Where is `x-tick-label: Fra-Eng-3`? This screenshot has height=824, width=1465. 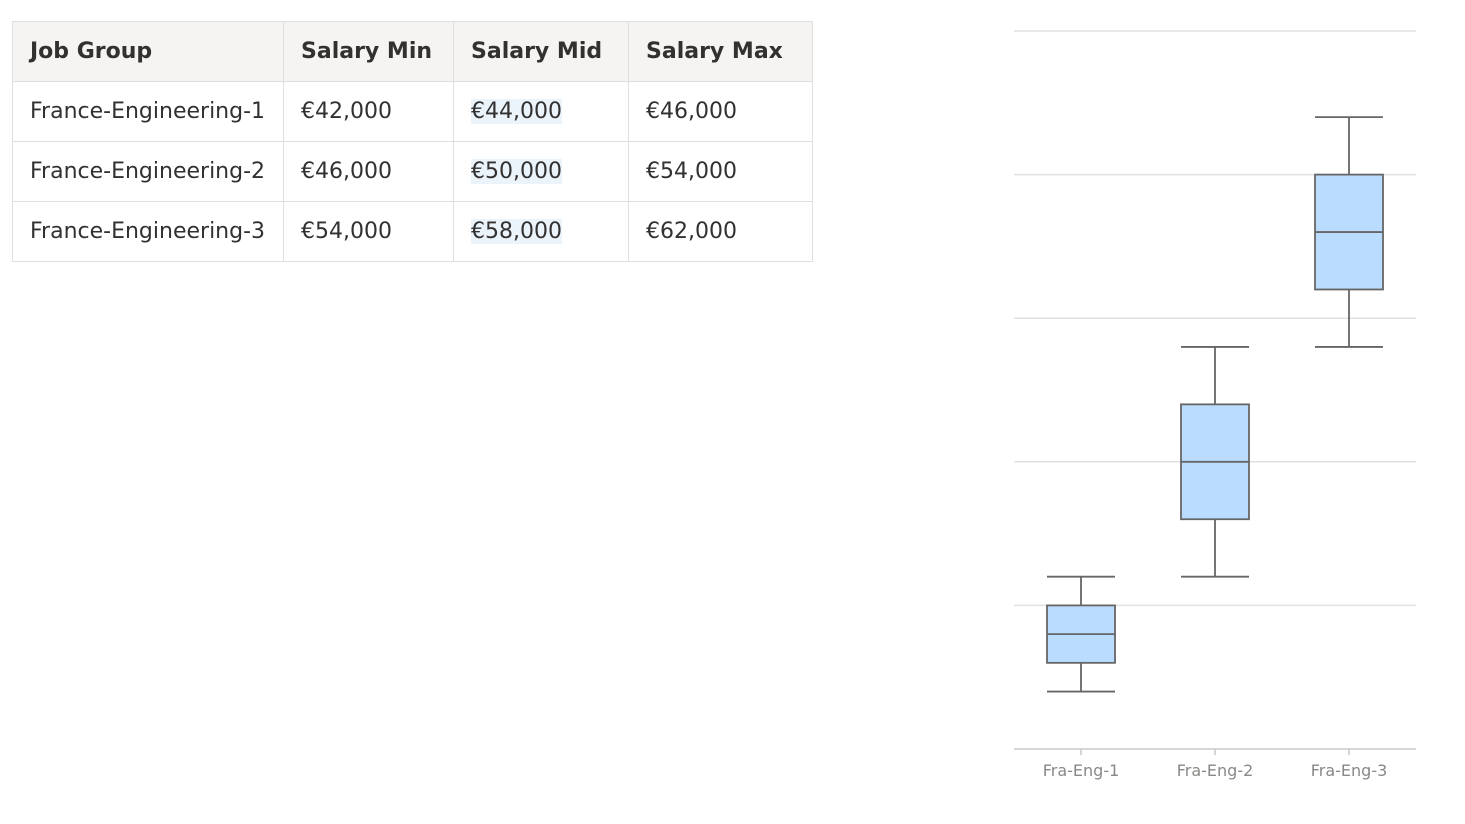 x-tick-label: Fra-Eng-3 is located at coordinates (1349, 770).